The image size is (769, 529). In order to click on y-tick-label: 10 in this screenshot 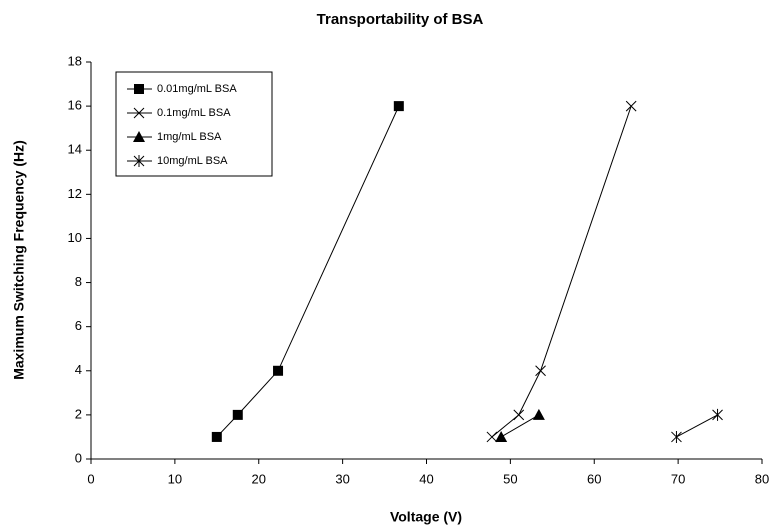, I will do `click(75, 237)`.